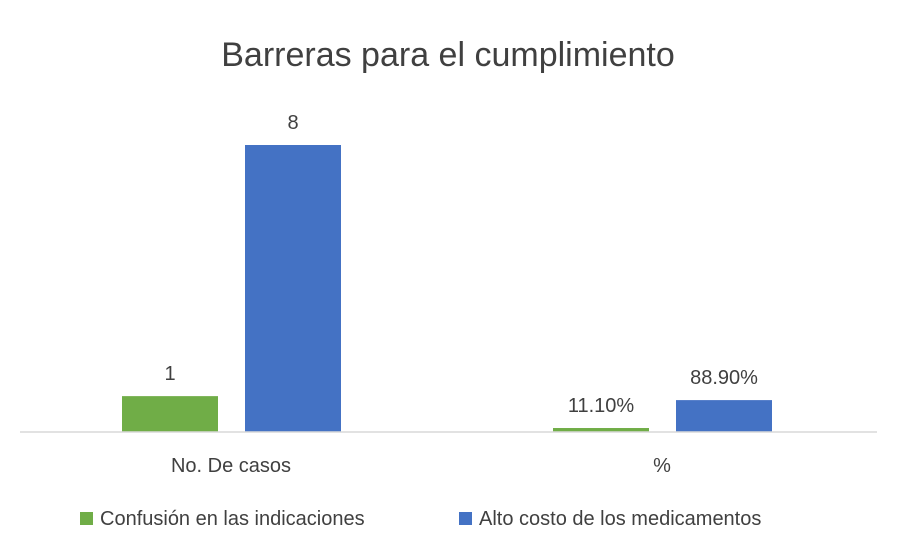  I want to click on legend-label-1: Confusión en las indicaciones, so click(232, 519).